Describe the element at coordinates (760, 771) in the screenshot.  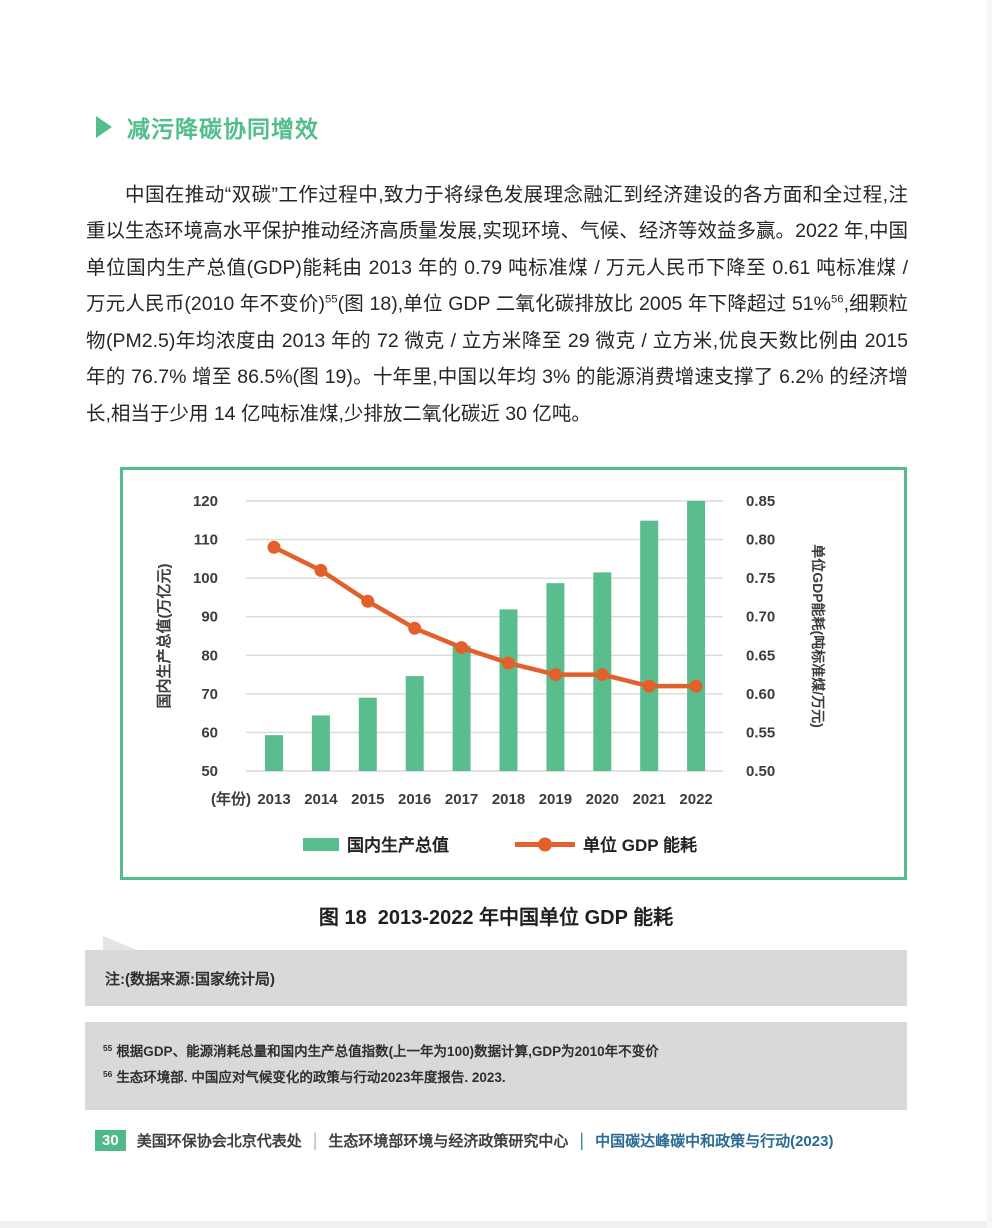
I see `svg-text: 0.50` at that location.